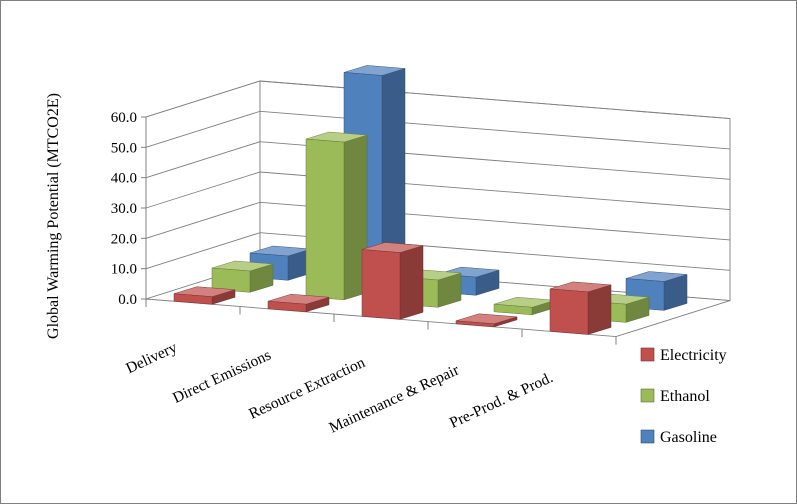 The image size is (797, 504). I want to click on y-axis-title: Global Warming Potential (MTCO2E), so click(53, 216).